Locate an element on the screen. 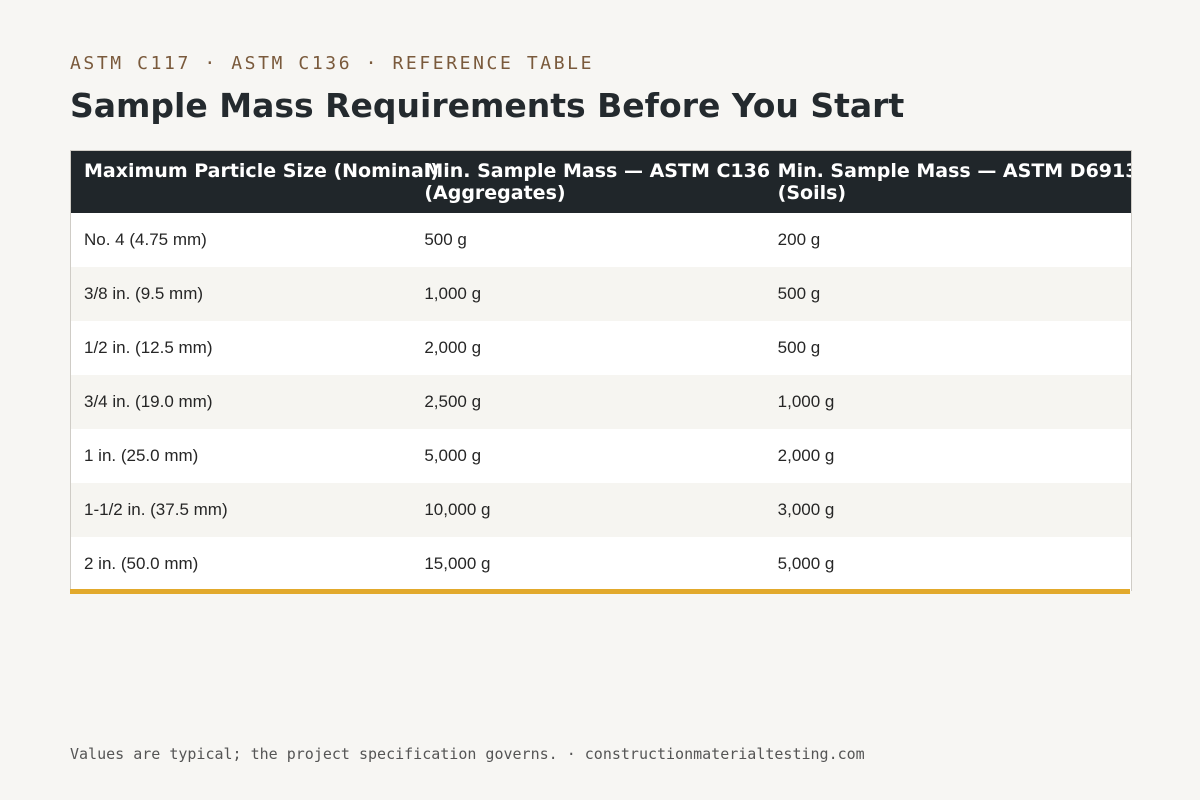 Image resolution: width=1200 pixels, height=800 pixels. column-header-line: Min. Sample Mass — ASTM C136 is located at coordinates (597, 171).